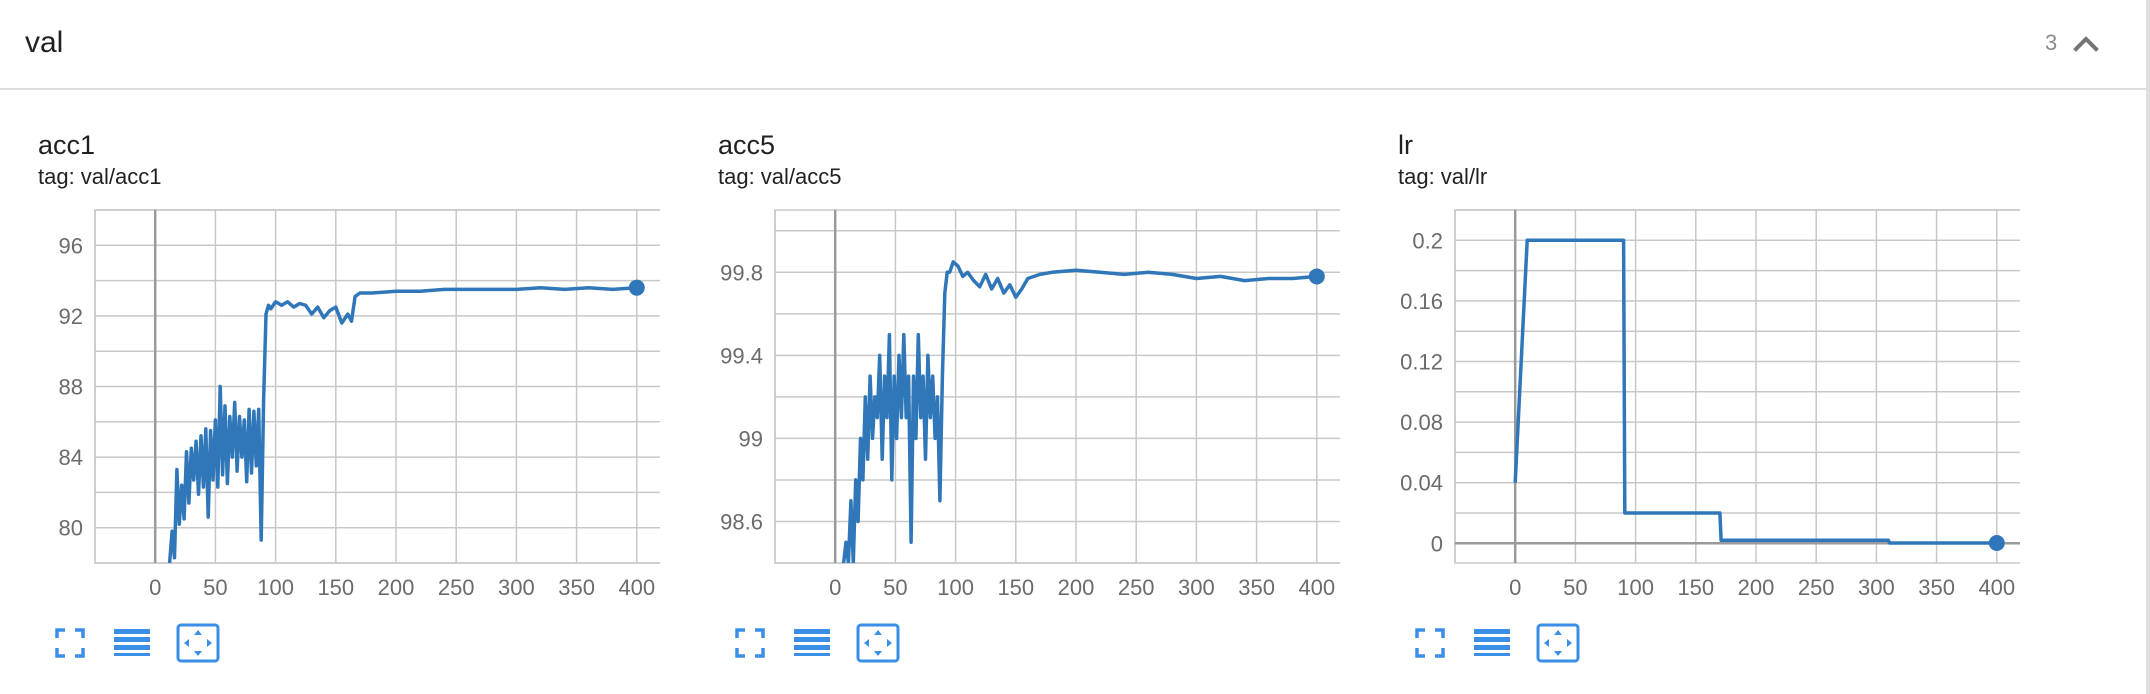 The image size is (2150, 694). Describe the element at coordinates (67, 145) in the screenshot. I see `chart-title: acc1` at that location.